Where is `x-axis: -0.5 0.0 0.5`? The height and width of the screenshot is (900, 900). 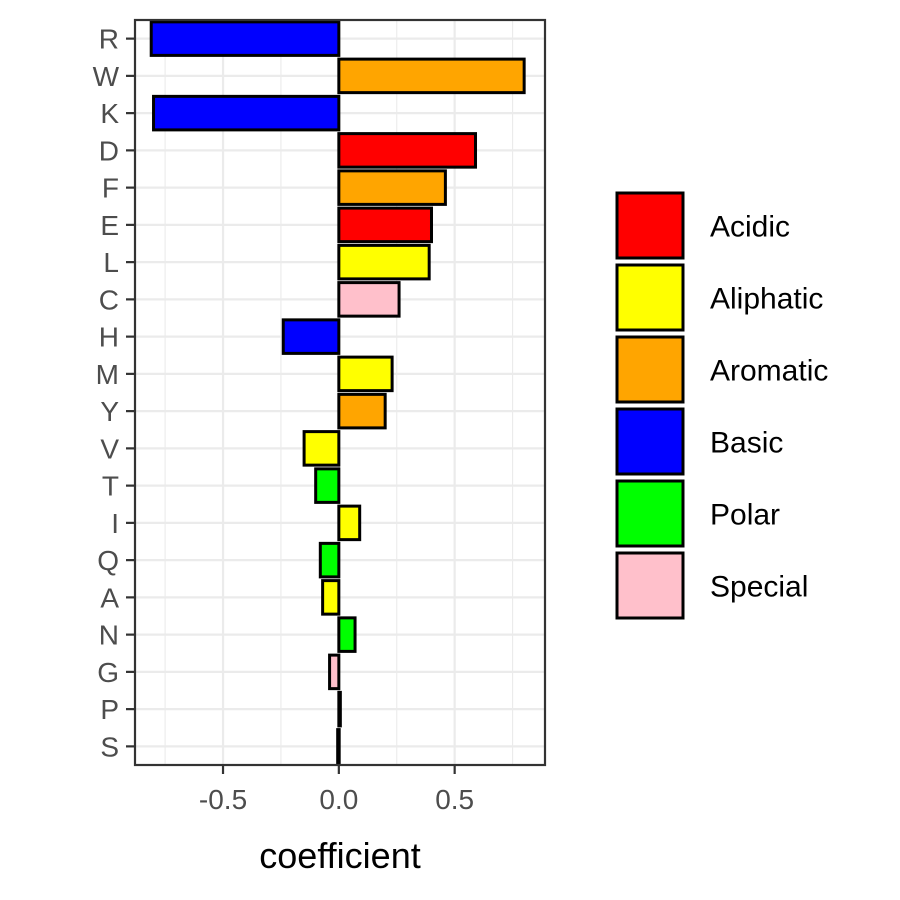
x-axis: -0.5 0.0 0.5 is located at coordinates (336, 790).